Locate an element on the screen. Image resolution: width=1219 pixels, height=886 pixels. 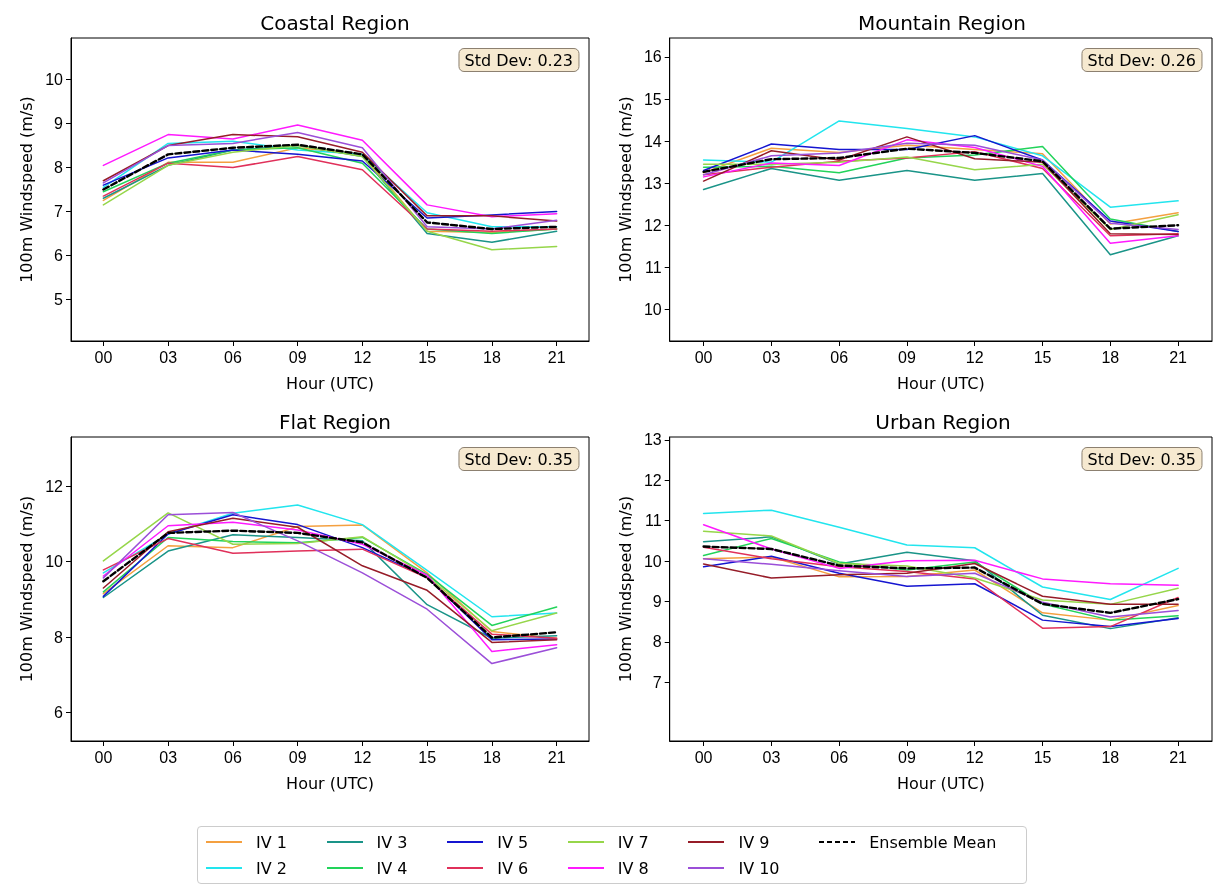
chart-title: Coastal Region is located at coordinates (335, 23).